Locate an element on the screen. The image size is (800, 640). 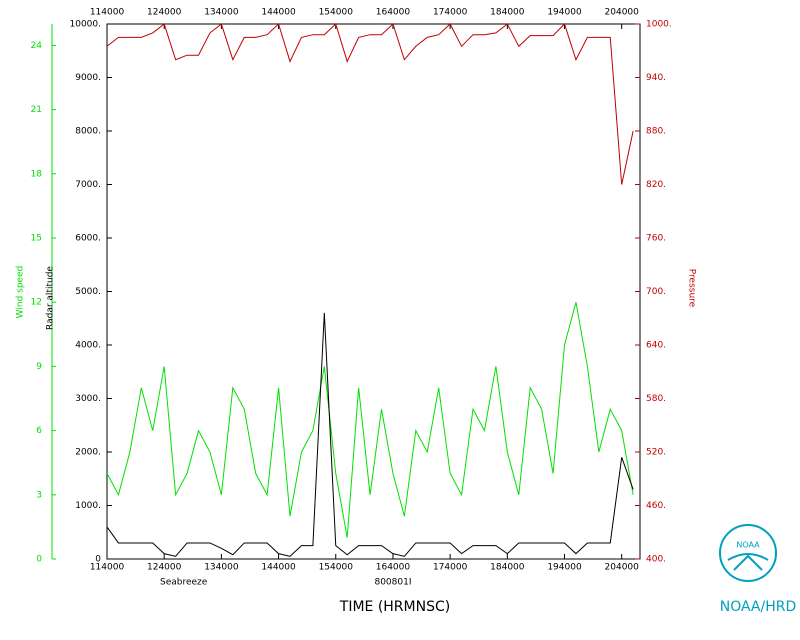
x-tick-label-top: 134000 is located at coordinates (221, 13).